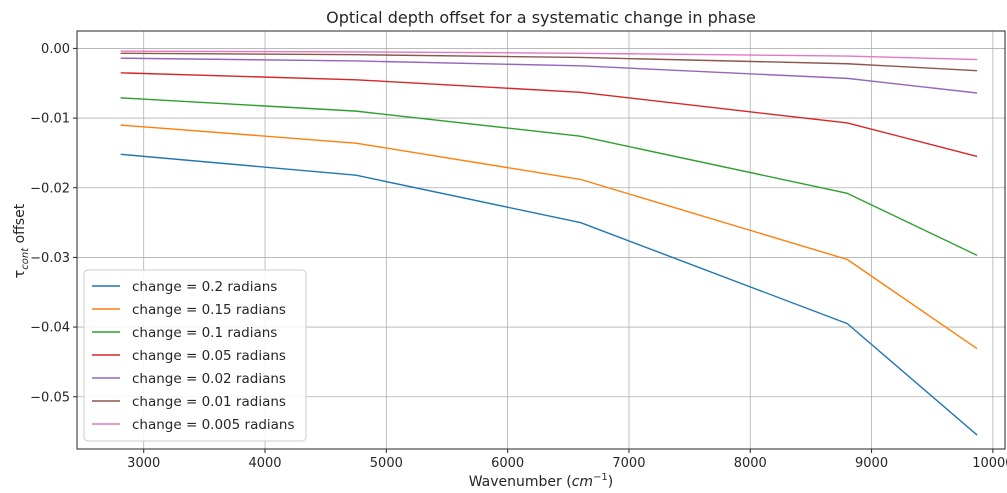 The height and width of the screenshot is (493, 1007). What do you see at coordinates (50, 258) in the screenshot?
I see `y-tick-label: −0.03` at bounding box center [50, 258].